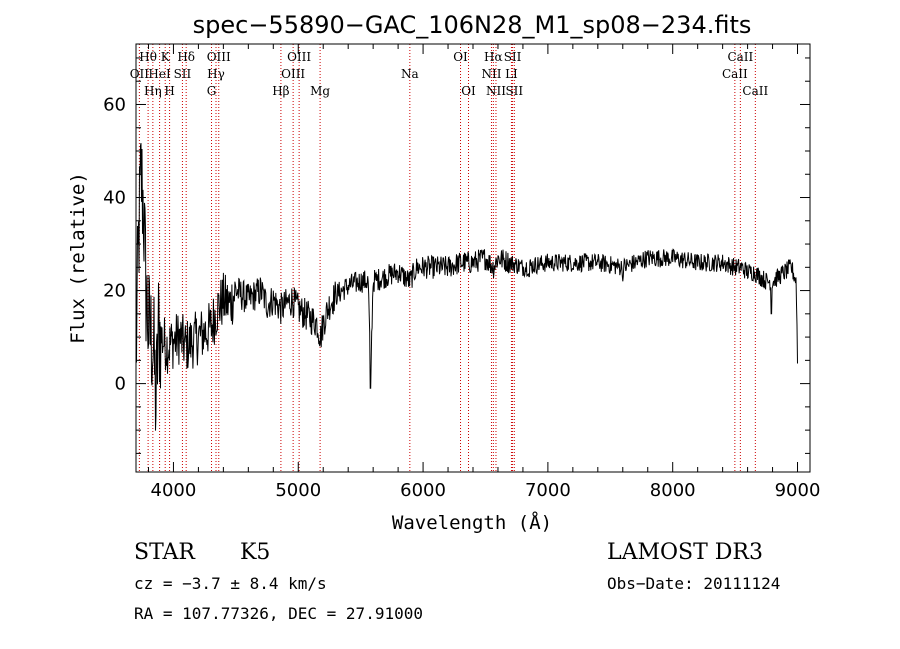 This screenshot has width=900, height=649. Describe the element at coordinates (472, 25) in the screenshot. I see `chart-title: spec−55890−GAC_106N28_M1_sp08−234.fits` at that location.